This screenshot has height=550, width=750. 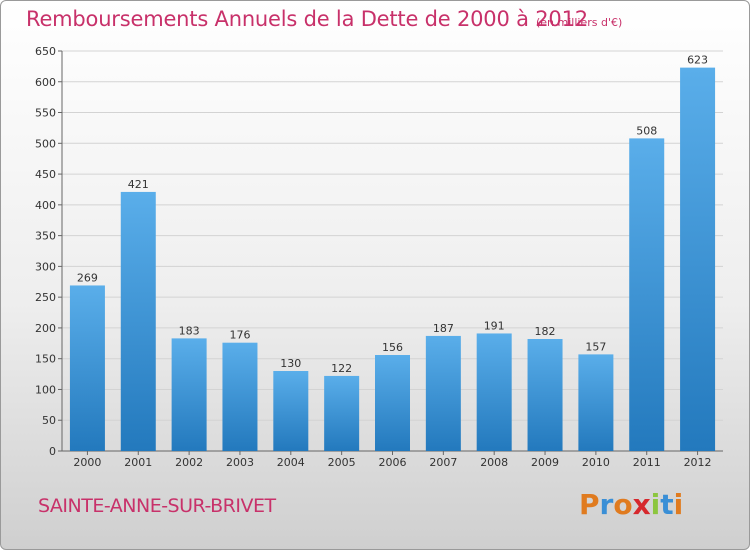 I want to click on y-tick-label: 350, so click(x=45, y=236).